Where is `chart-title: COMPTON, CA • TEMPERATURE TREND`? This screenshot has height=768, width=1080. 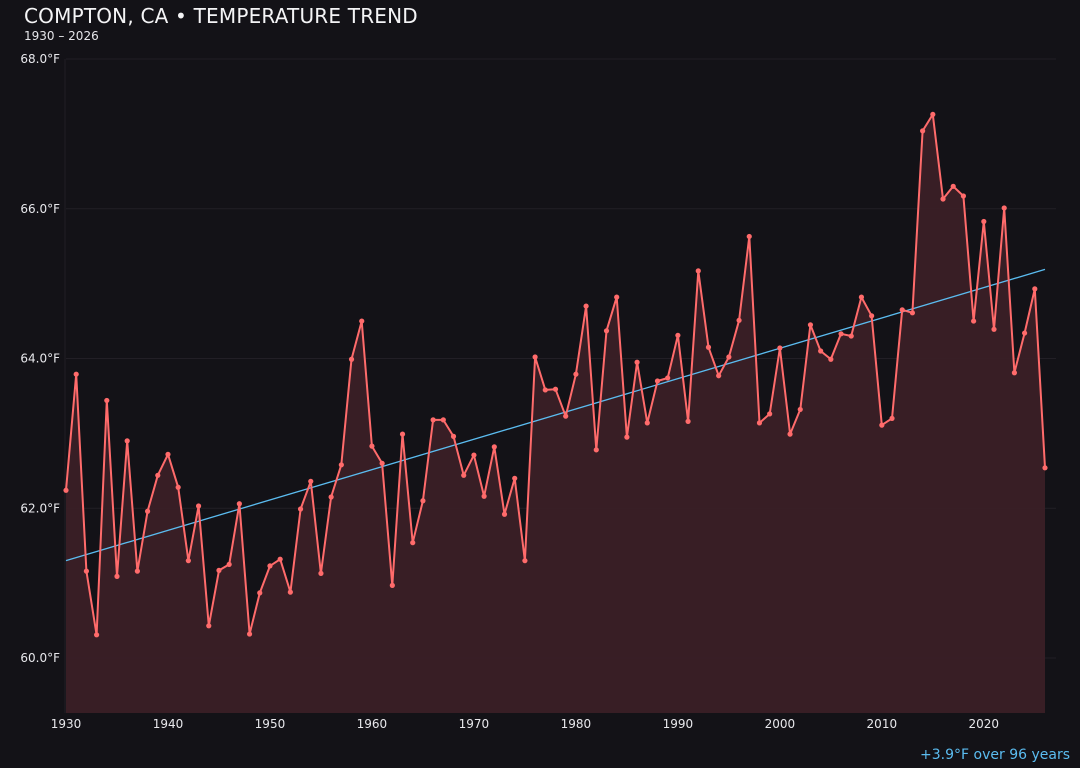
chart-title: COMPTON, CA • TEMPERATURE TREND is located at coordinates (221, 16).